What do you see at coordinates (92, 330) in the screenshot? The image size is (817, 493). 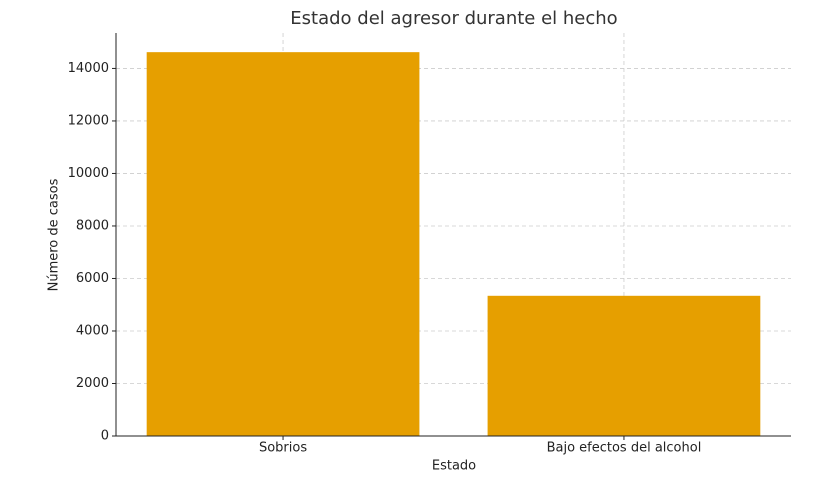 I see `y-tick-label: 4000` at bounding box center [92, 330].